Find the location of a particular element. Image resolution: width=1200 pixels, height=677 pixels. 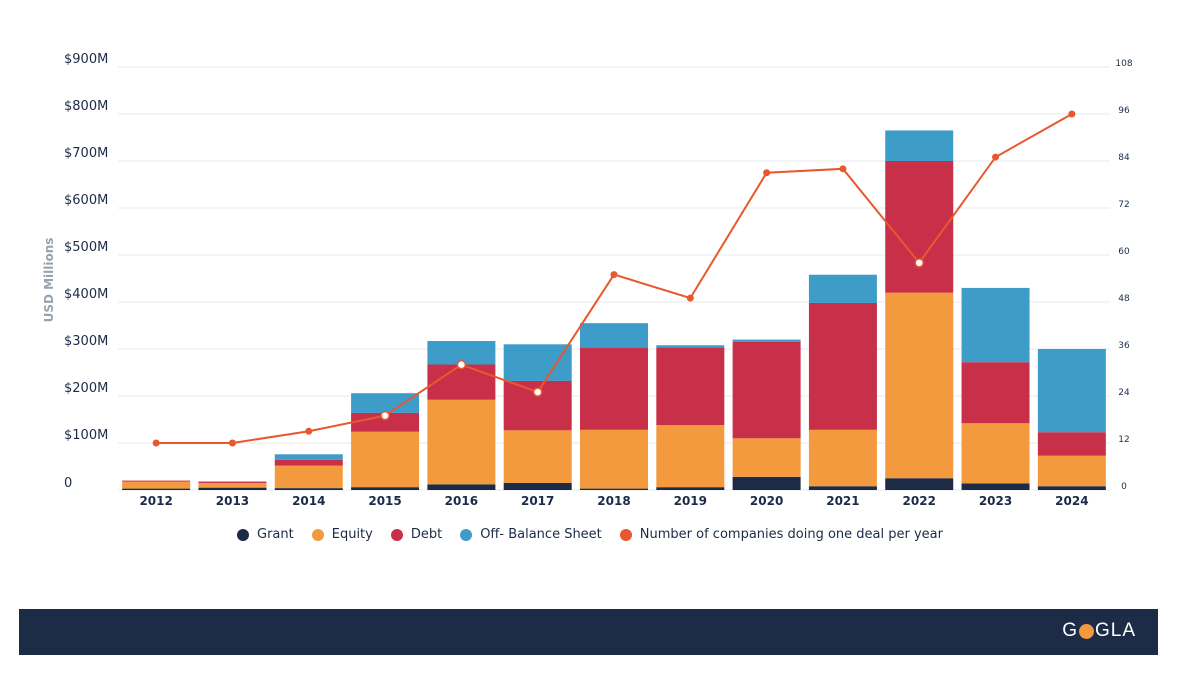

right-tick-label: 72 is located at coordinates (1123, 205).